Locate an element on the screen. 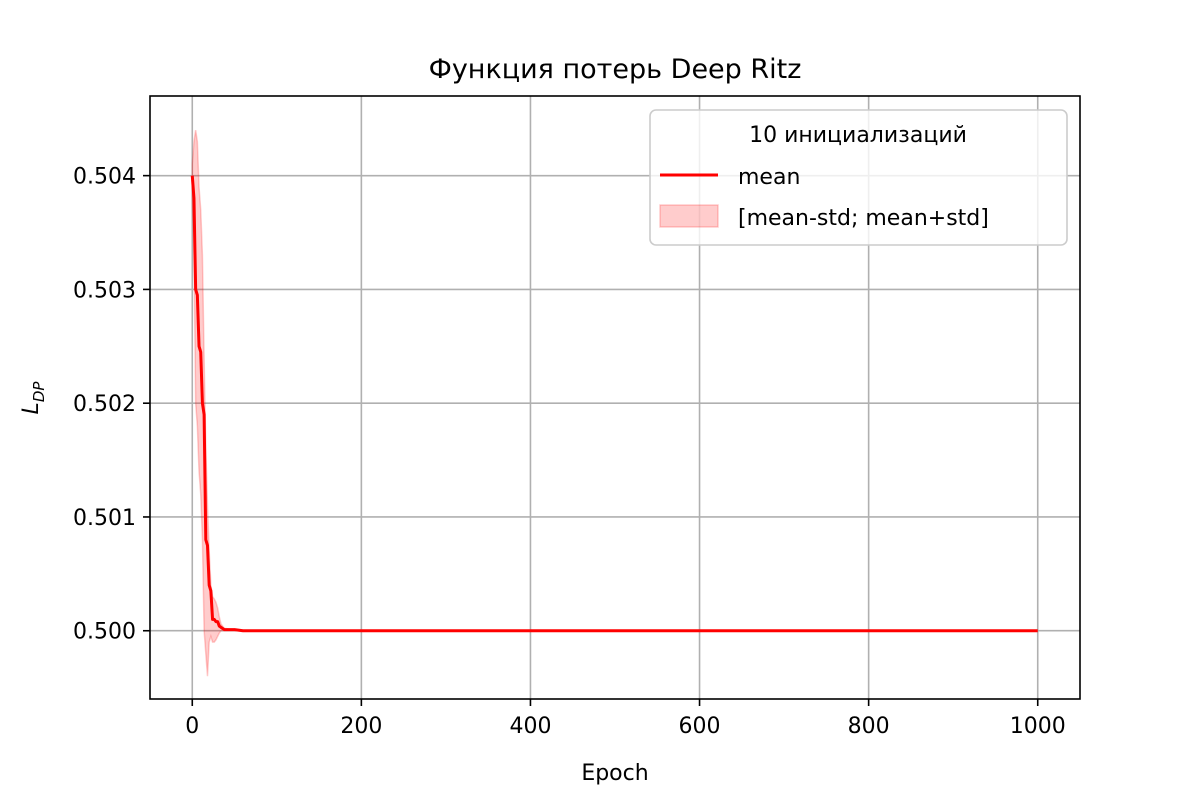  x-tick-label: 1000 is located at coordinates (1038, 726).